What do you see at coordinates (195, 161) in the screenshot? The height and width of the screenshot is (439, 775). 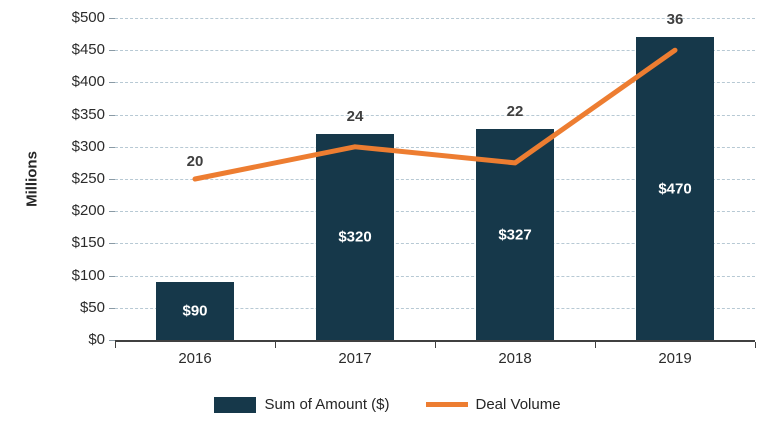 I see `line-data-label: 20` at bounding box center [195, 161].